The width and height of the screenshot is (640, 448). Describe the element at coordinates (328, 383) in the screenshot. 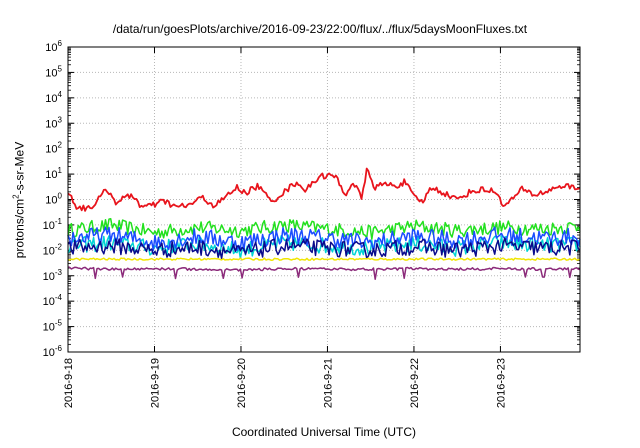

I see `x-tick-label: 2016-9-21` at that location.